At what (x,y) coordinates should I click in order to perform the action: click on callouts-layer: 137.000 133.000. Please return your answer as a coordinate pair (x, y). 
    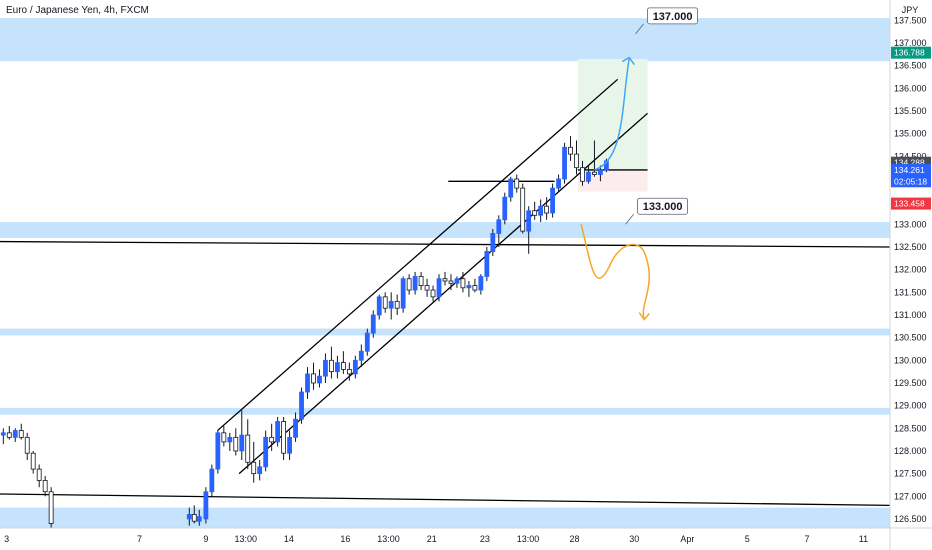
    Looking at the image, I should click on (661, 116).